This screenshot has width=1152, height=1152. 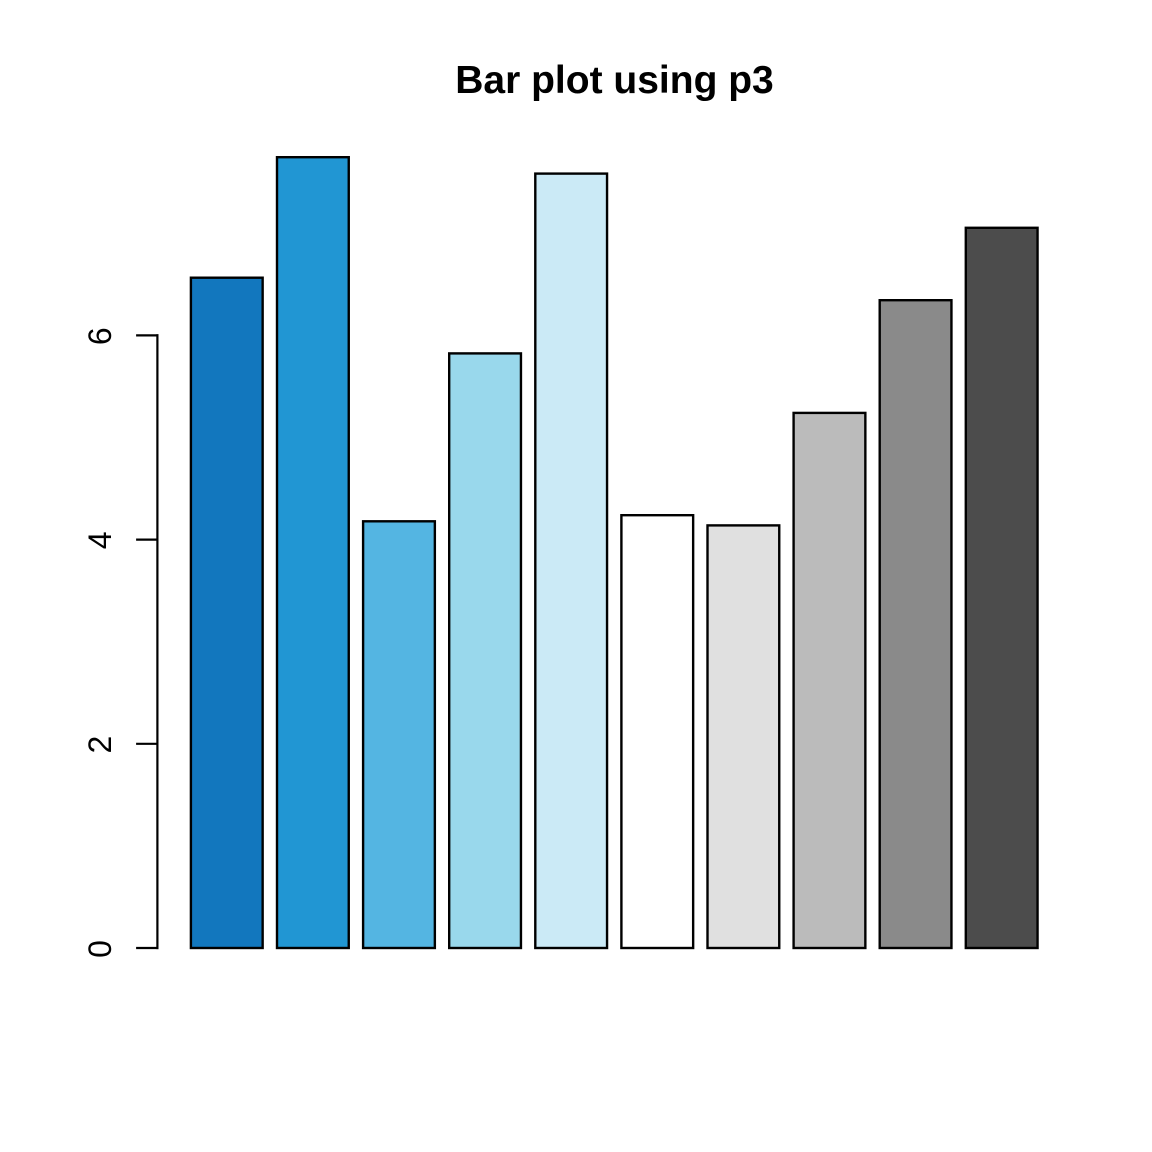 What do you see at coordinates (100, 541) in the screenshot?
I see `svg-text: 4` at bounding box center [100, 541].